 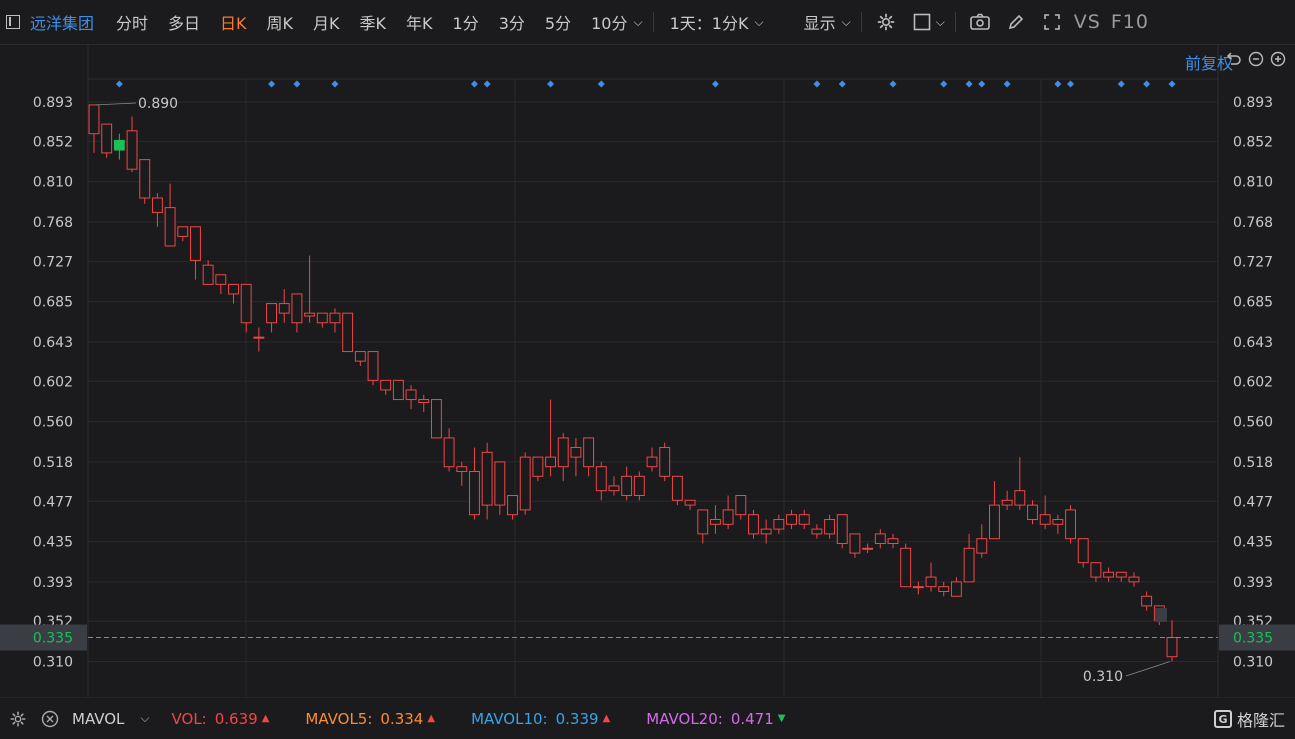 I want to click on display-dropdown: 显示, so click(x=819, y=23).